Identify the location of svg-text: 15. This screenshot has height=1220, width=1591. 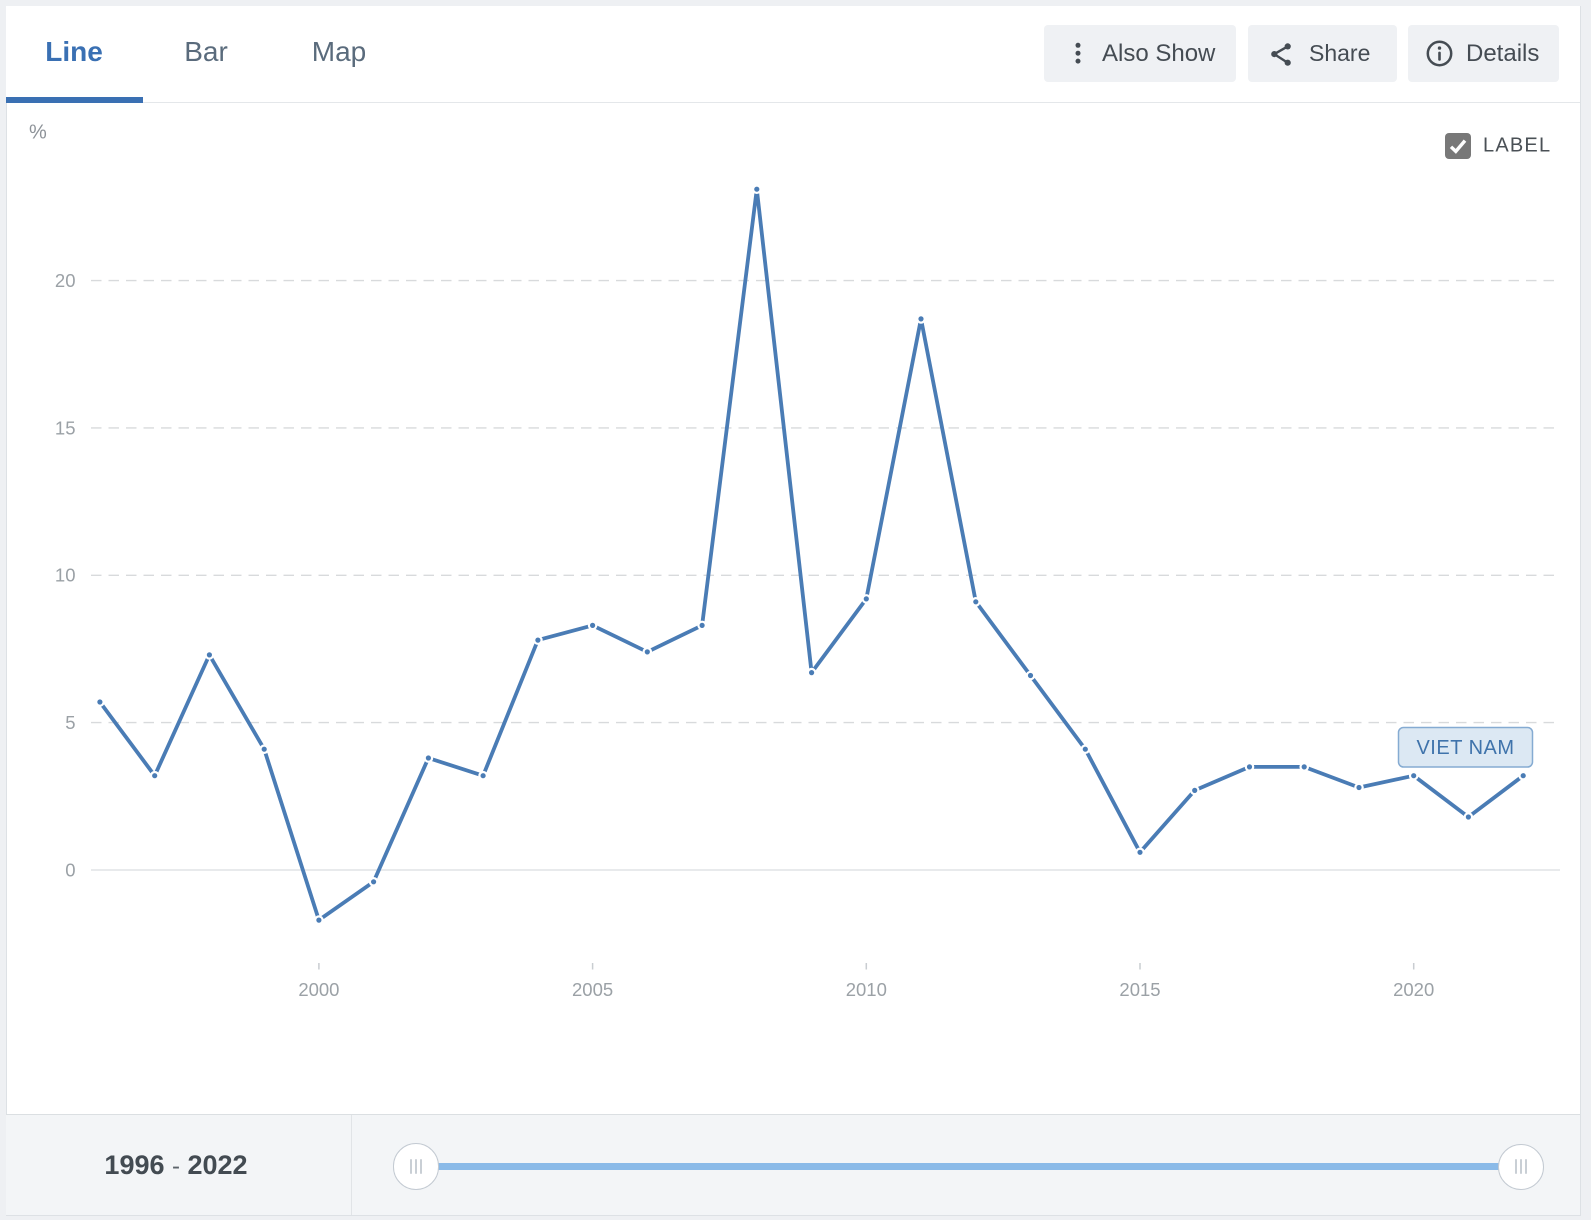
(65, 427).